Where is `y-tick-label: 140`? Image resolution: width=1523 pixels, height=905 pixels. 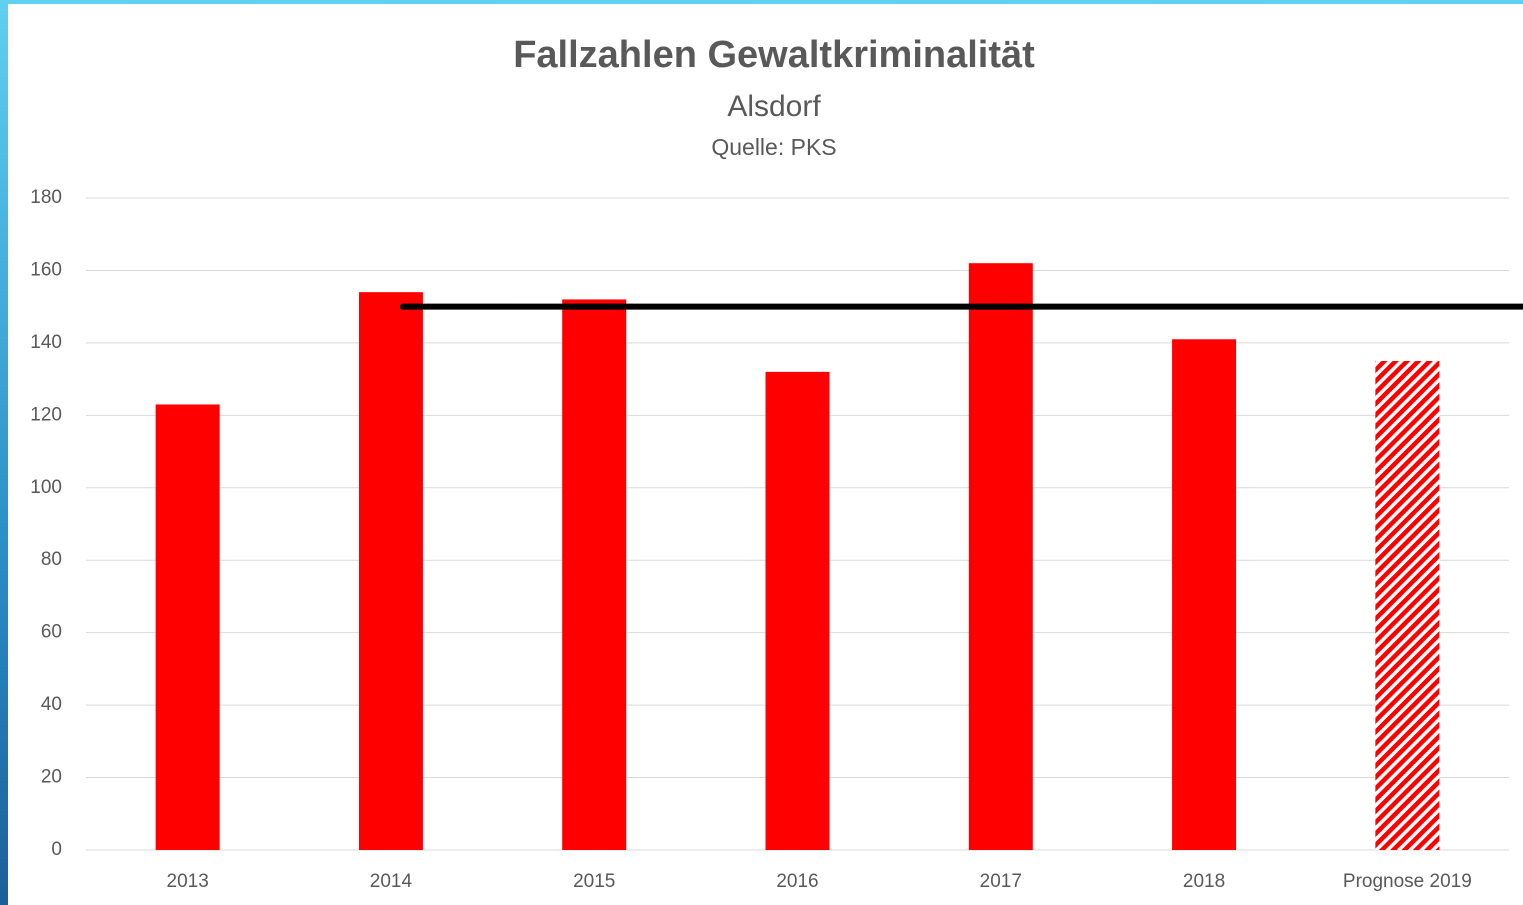 y-tick-label: 140 is located at coordinates (46, 342).